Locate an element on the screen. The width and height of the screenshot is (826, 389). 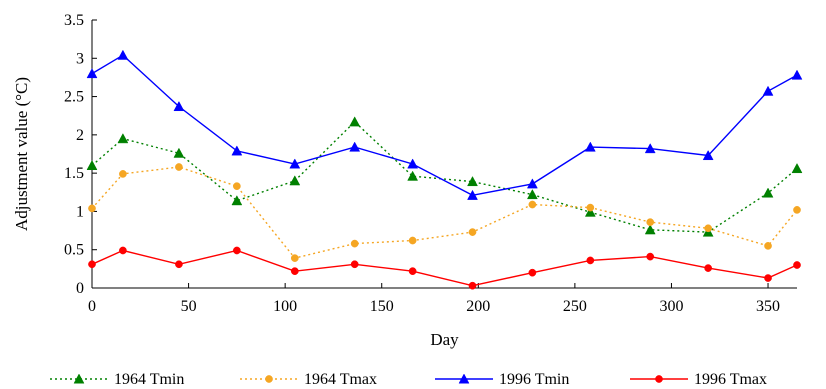
y-tick-label: 2 is located at coordinates (80, 135).